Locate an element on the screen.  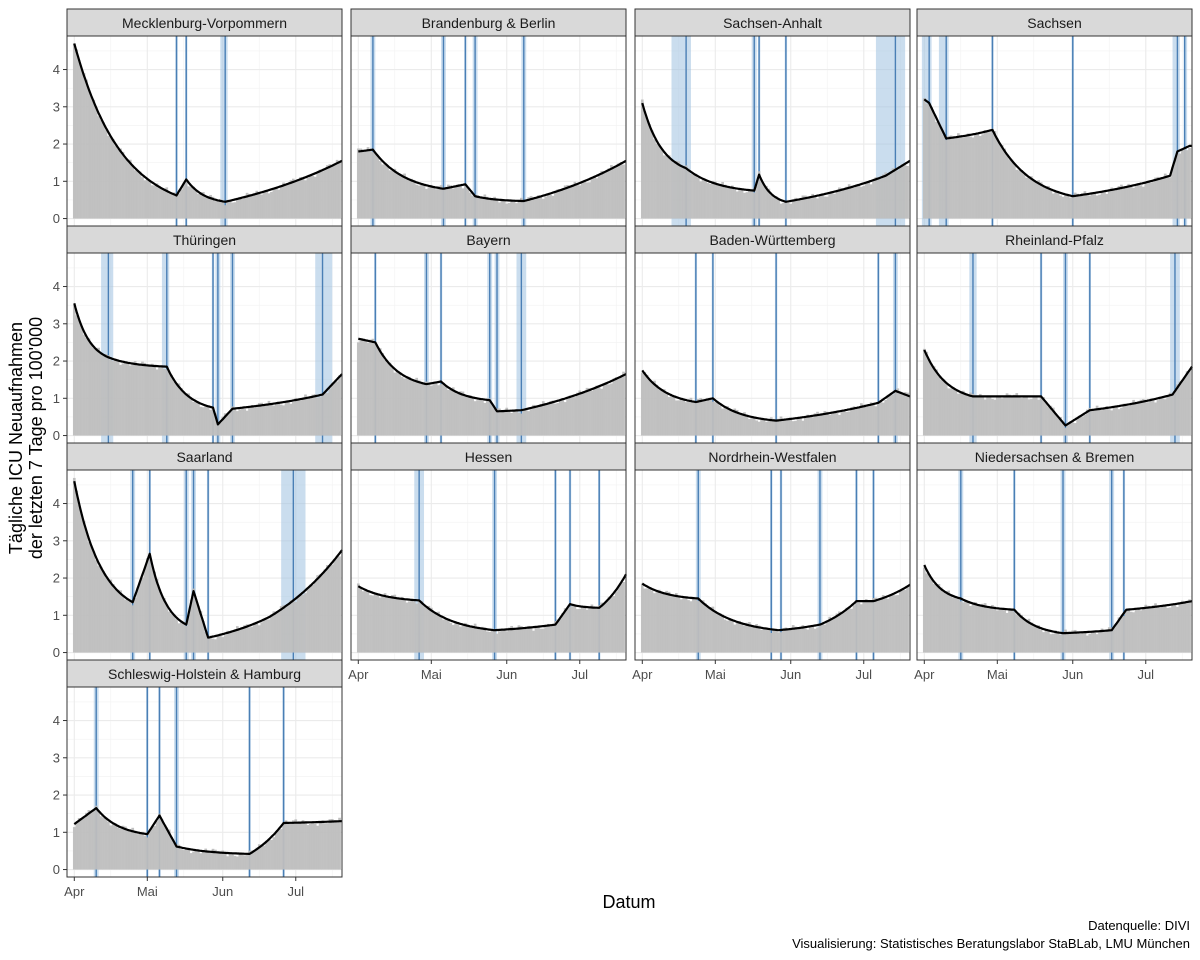
y-tick-label: 1 is located at coordinates (56, 398).